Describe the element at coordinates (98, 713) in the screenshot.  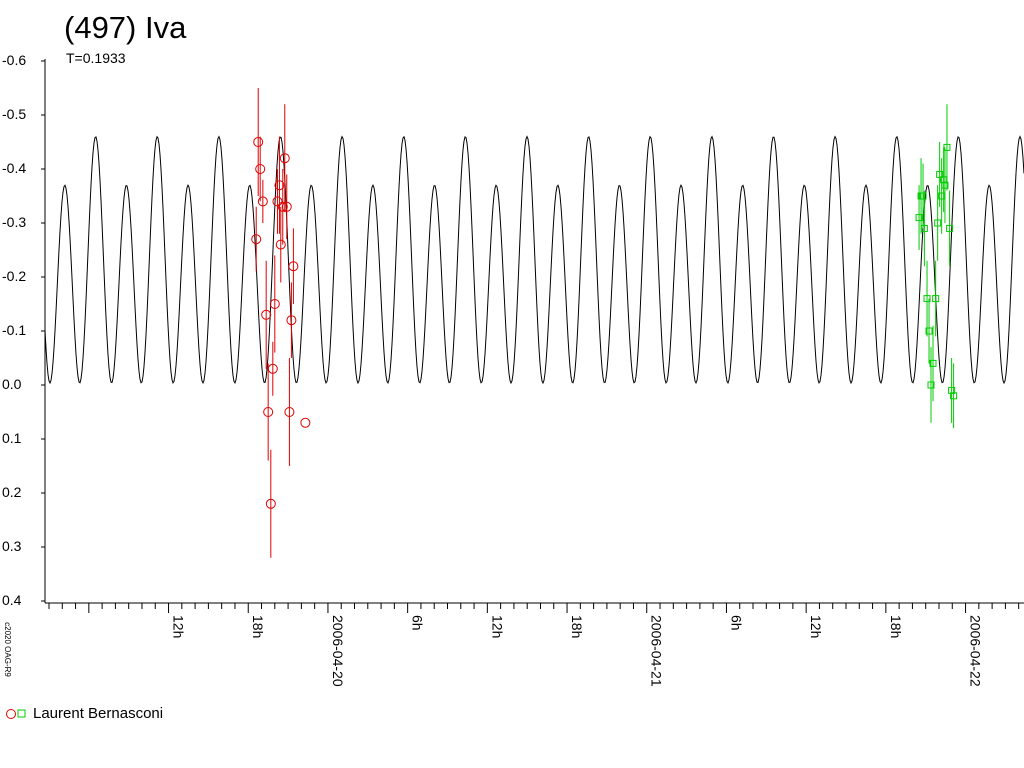
I see `legend-label: Laurent Bernasconi` at that location.